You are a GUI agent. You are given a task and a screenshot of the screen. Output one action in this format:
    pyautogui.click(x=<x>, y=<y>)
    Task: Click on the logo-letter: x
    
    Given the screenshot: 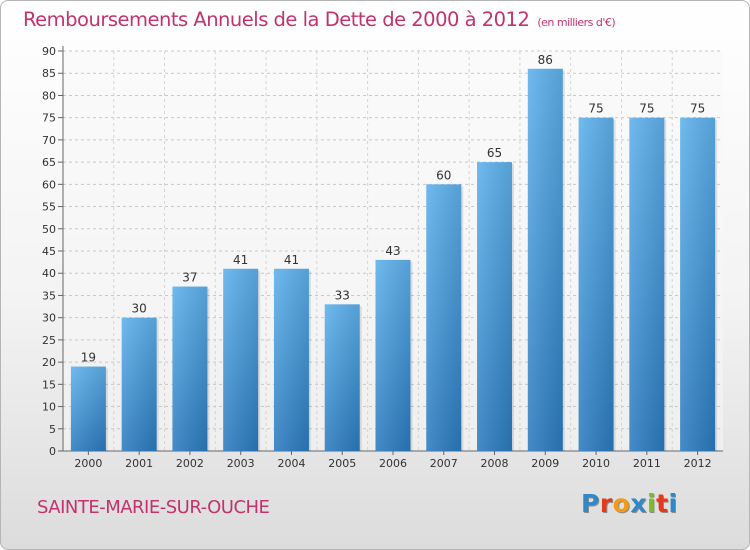 What is the action you would take?
    pyautogui.click(x=638, y=503)
    